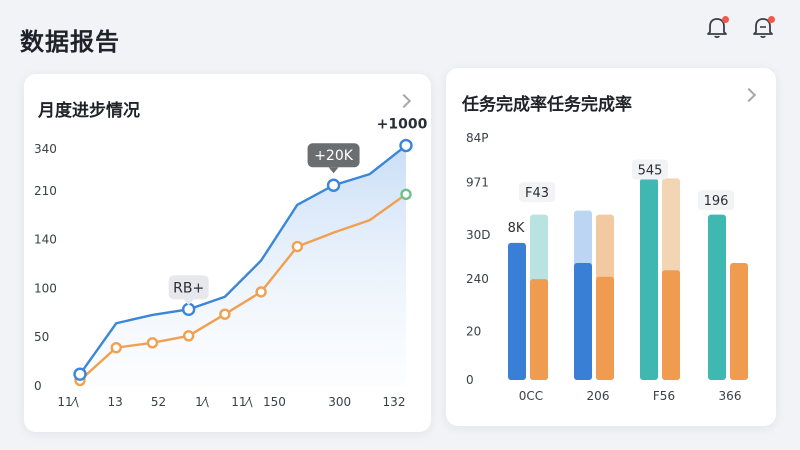 This screenshot has width=800, height=450. What do you see at coordinates (41, 337) in the screenshot?
I see `y-tick-label: 50` at bounding box center [41, 337].